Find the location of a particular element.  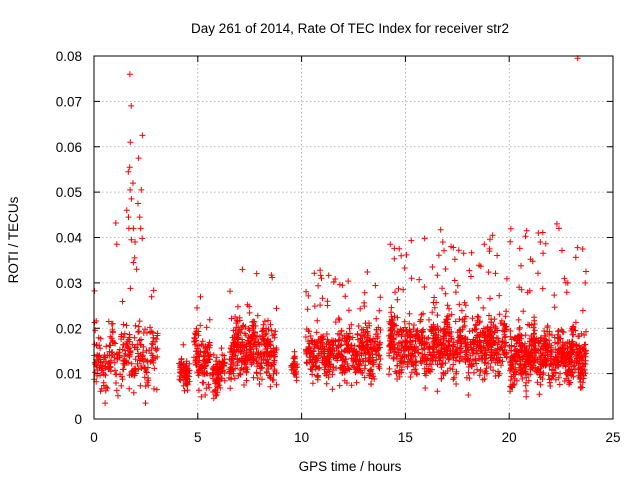

y-tick-label: 0.08 is located at coordinates (69, 56).